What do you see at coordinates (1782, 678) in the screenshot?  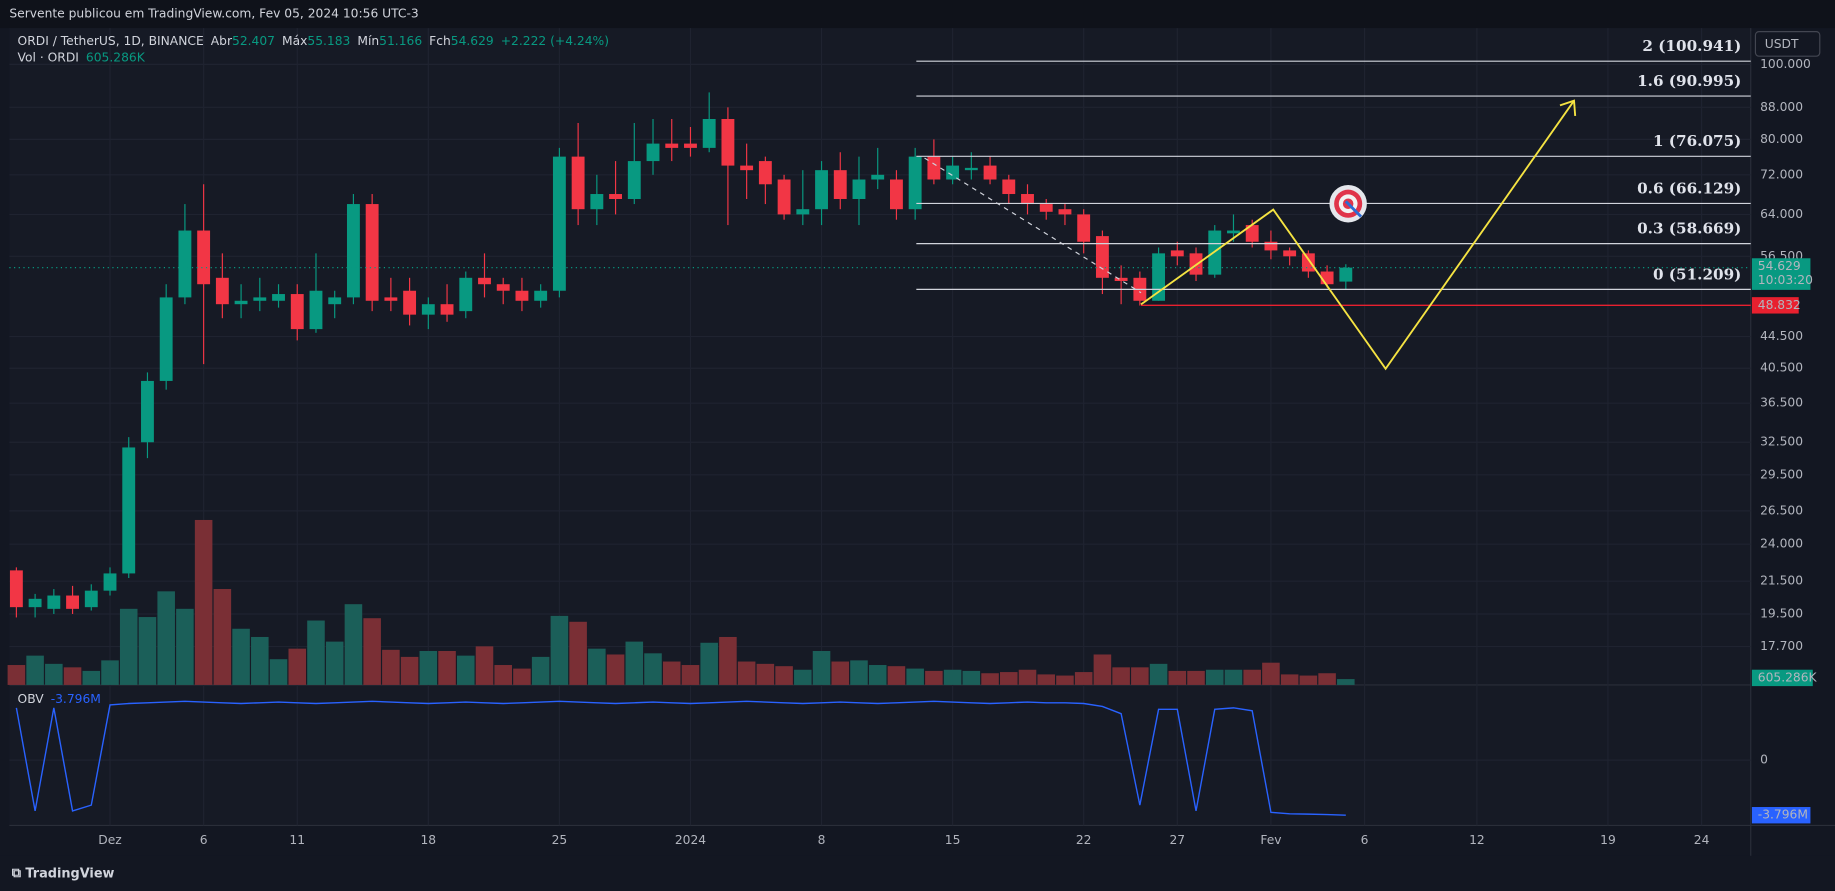 I see `volume-label-box` at bounding box center [1782, 678].